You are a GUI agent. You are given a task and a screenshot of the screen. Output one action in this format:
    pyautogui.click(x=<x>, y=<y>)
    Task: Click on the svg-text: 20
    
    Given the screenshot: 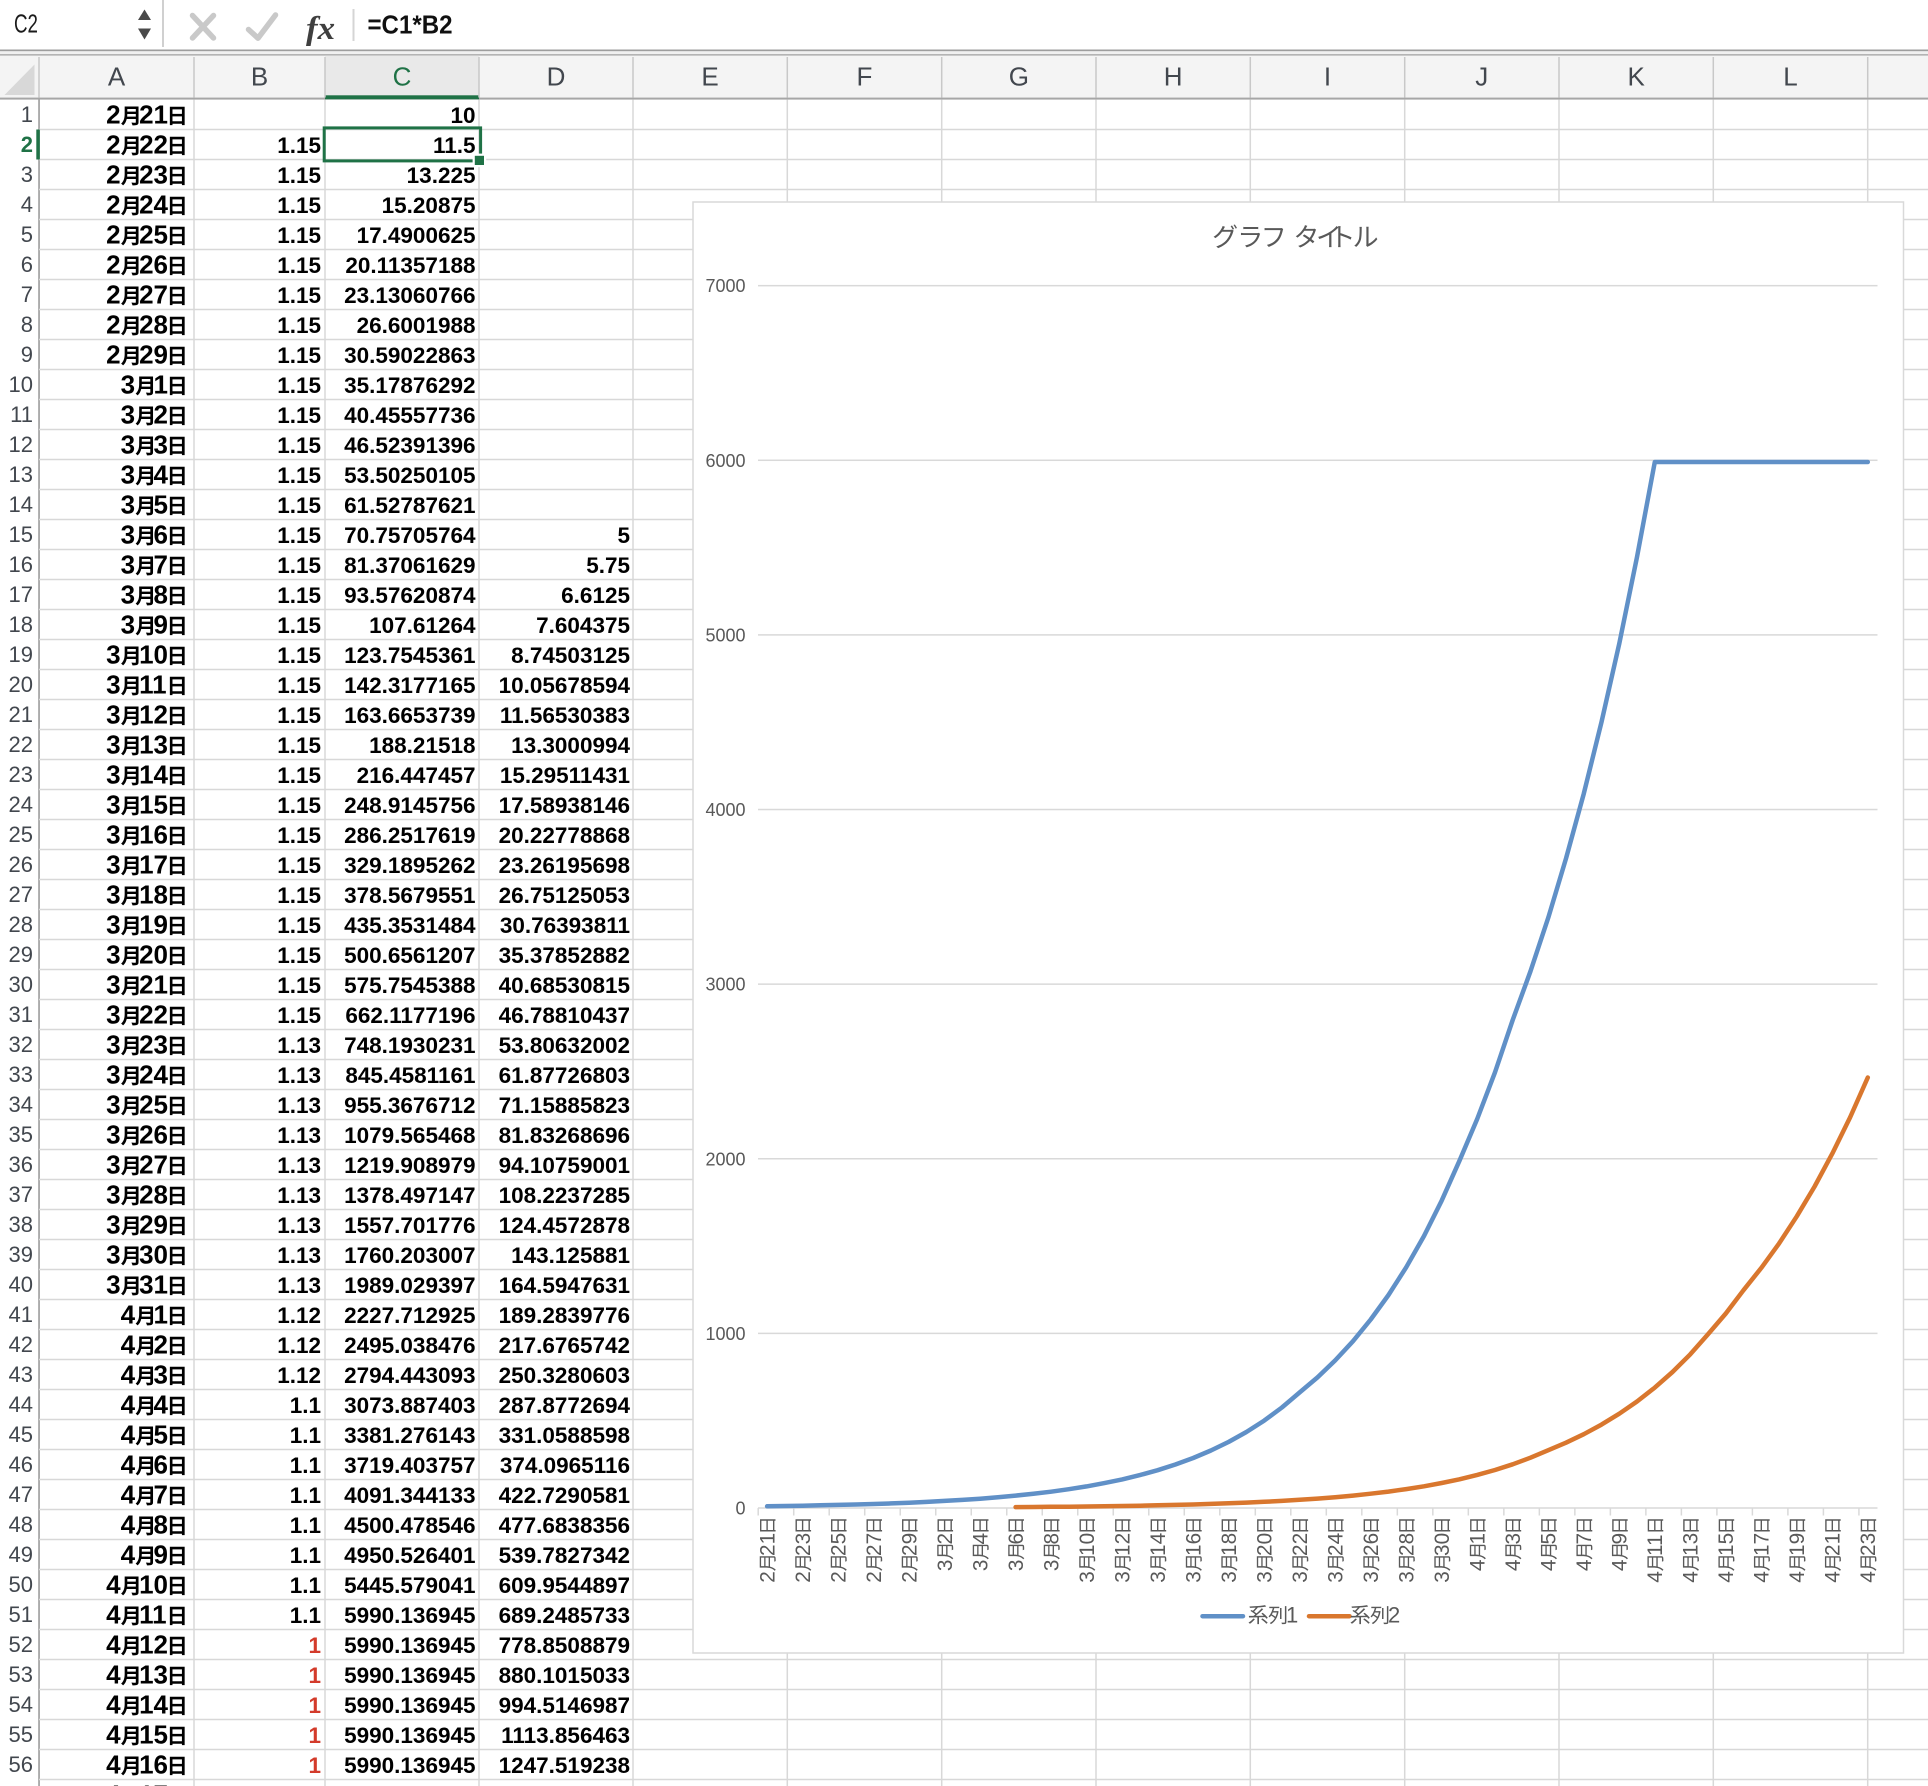 What is the action you would take?
    pyautogui.click(x=1264, y=1544)
    